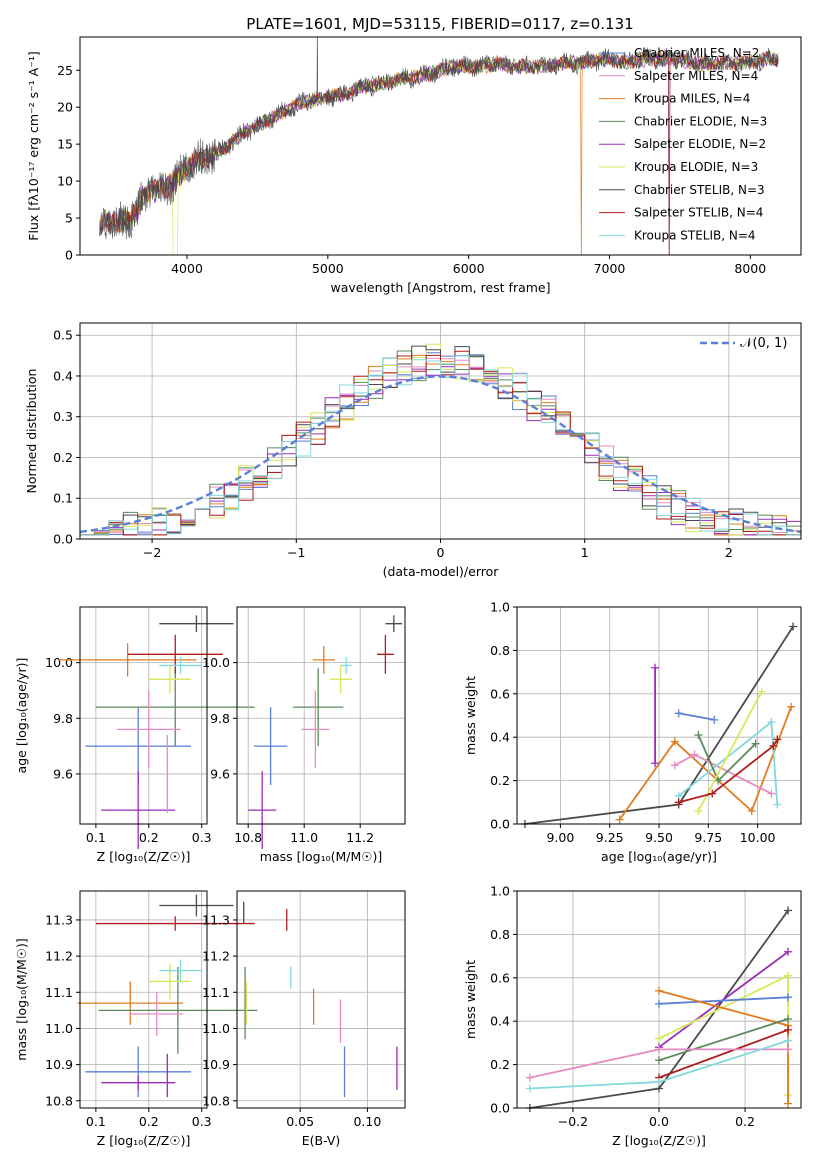 The width and height of the screenshot is (819, 1170). I want to click on y-tick-label: 11.1, so click(59, 992).